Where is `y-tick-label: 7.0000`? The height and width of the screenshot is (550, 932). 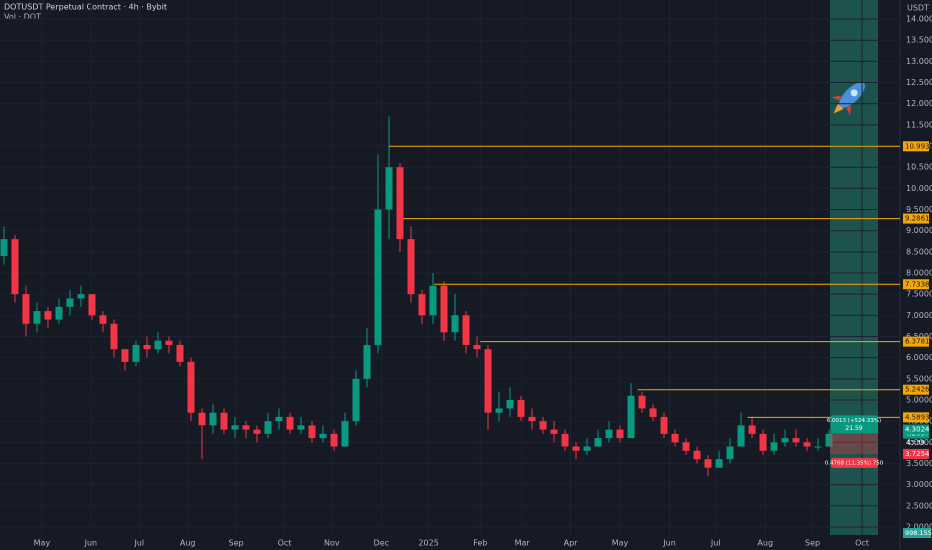
y-tick-label: 7.0000 is located at coordinates (919, 315).